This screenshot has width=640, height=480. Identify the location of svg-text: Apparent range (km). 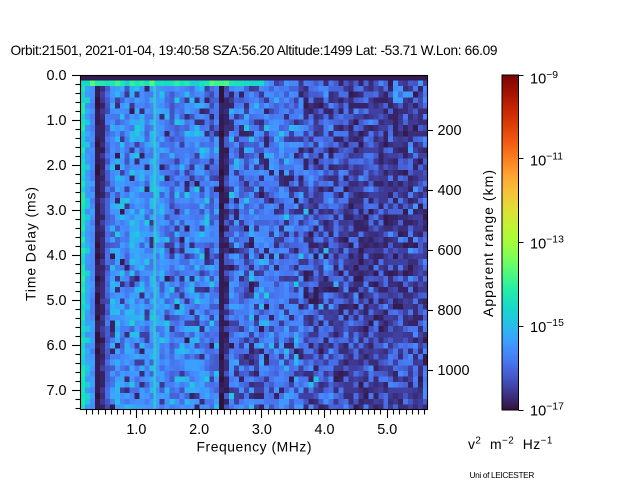
(488, 243).